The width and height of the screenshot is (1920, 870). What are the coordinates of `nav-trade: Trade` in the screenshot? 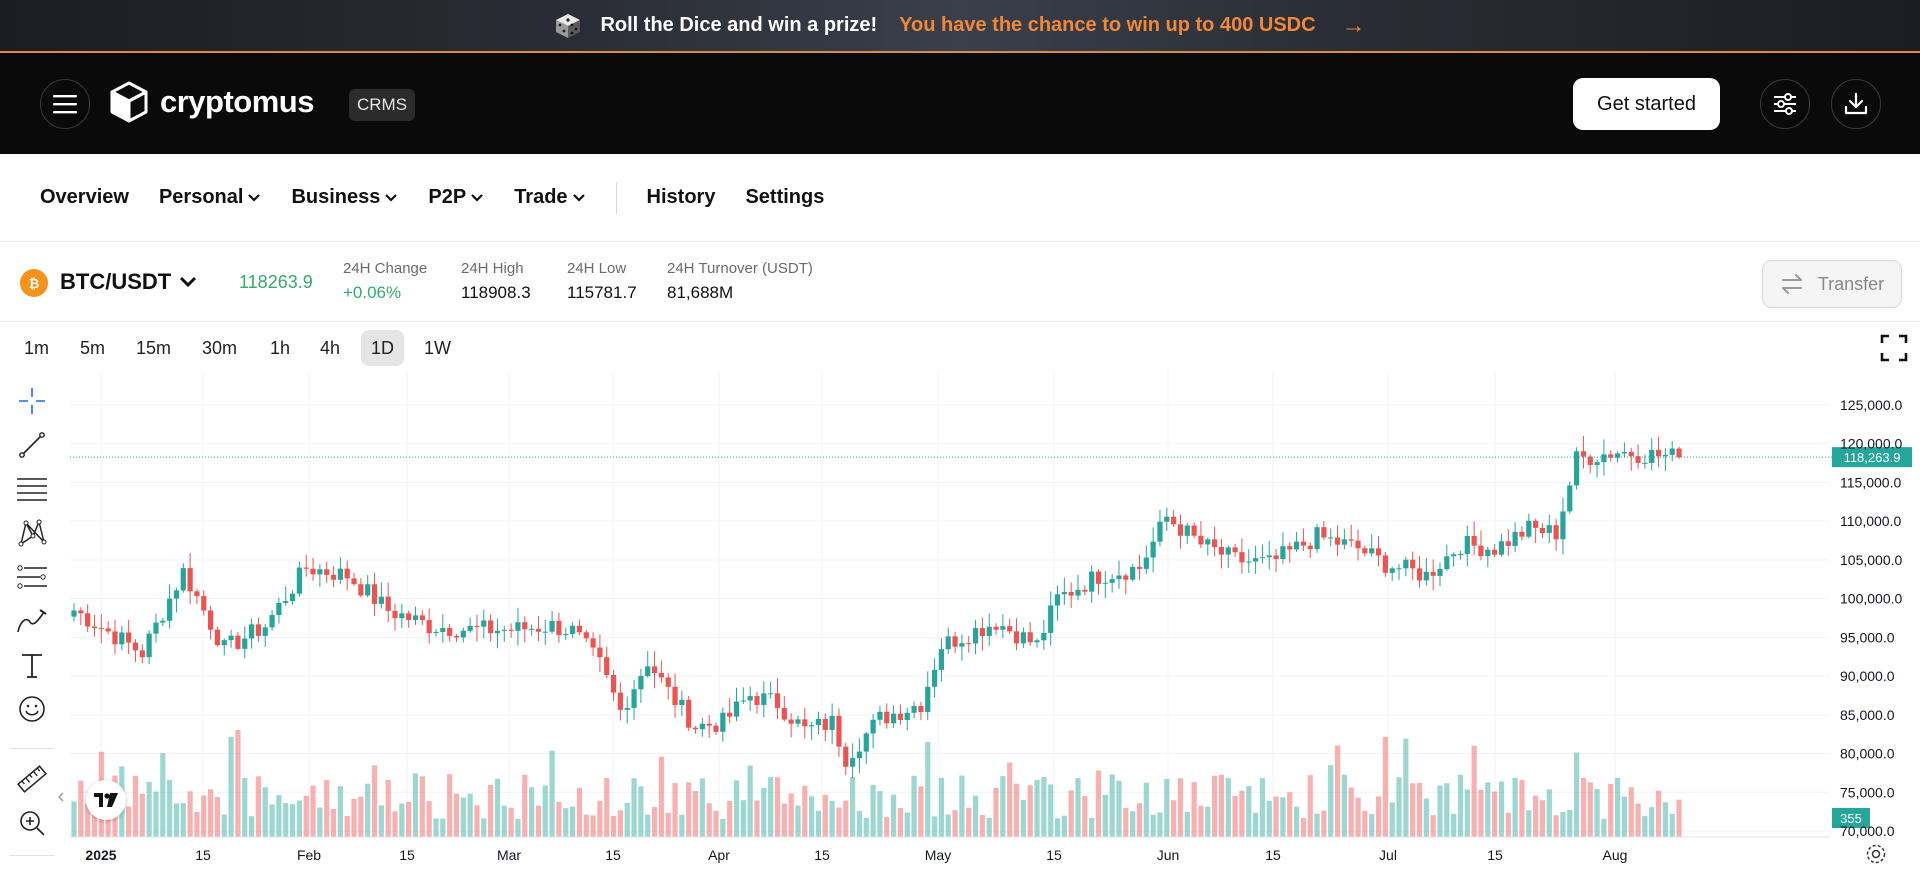 It's located at (549, 197).